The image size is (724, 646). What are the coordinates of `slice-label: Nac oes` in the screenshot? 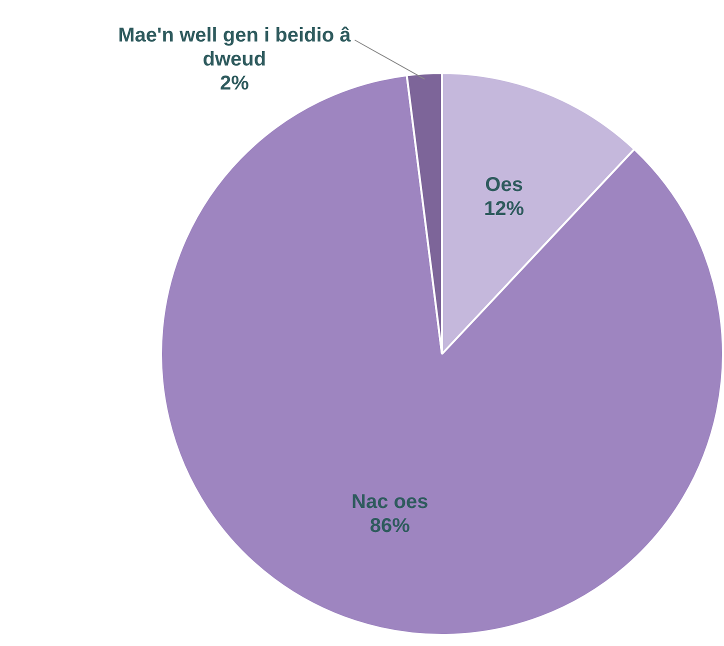 It's located at (390, 501).